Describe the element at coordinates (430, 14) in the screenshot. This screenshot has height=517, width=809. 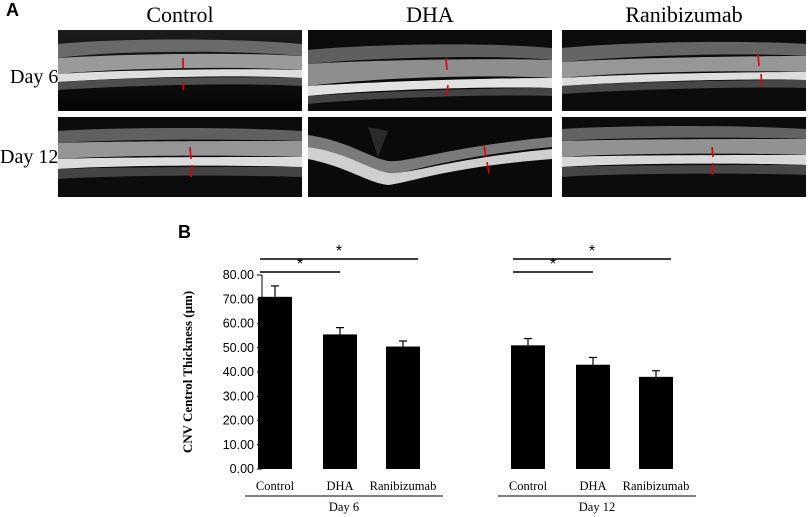
I see `column-title-dha: DHA` at that location.